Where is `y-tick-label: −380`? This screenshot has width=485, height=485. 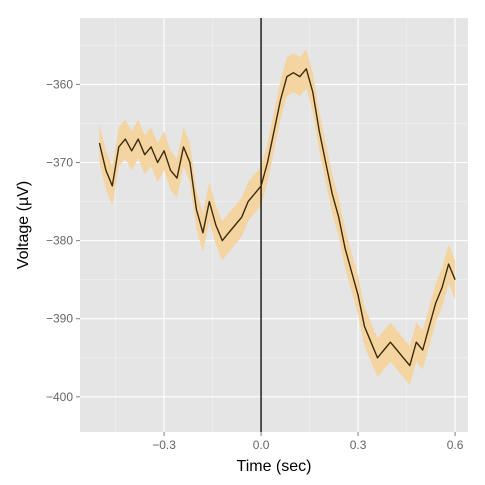
y-tick-label: −380 is located at coordinates (59, 241).